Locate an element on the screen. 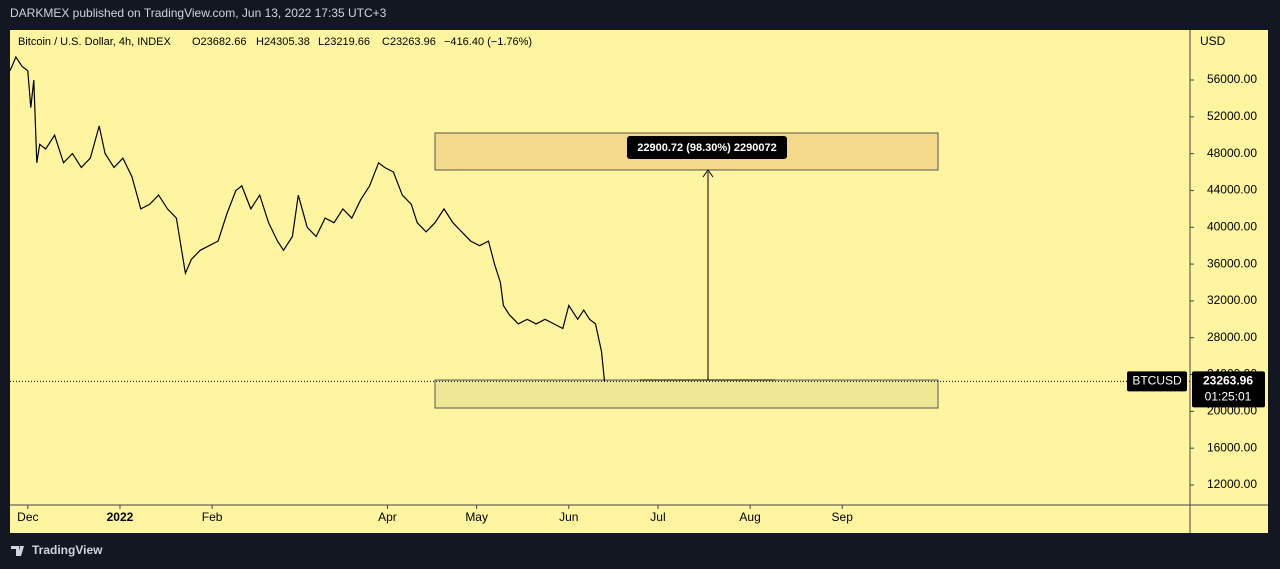  symbol-label: BTCUSD is located at coordinates (1157, 380).